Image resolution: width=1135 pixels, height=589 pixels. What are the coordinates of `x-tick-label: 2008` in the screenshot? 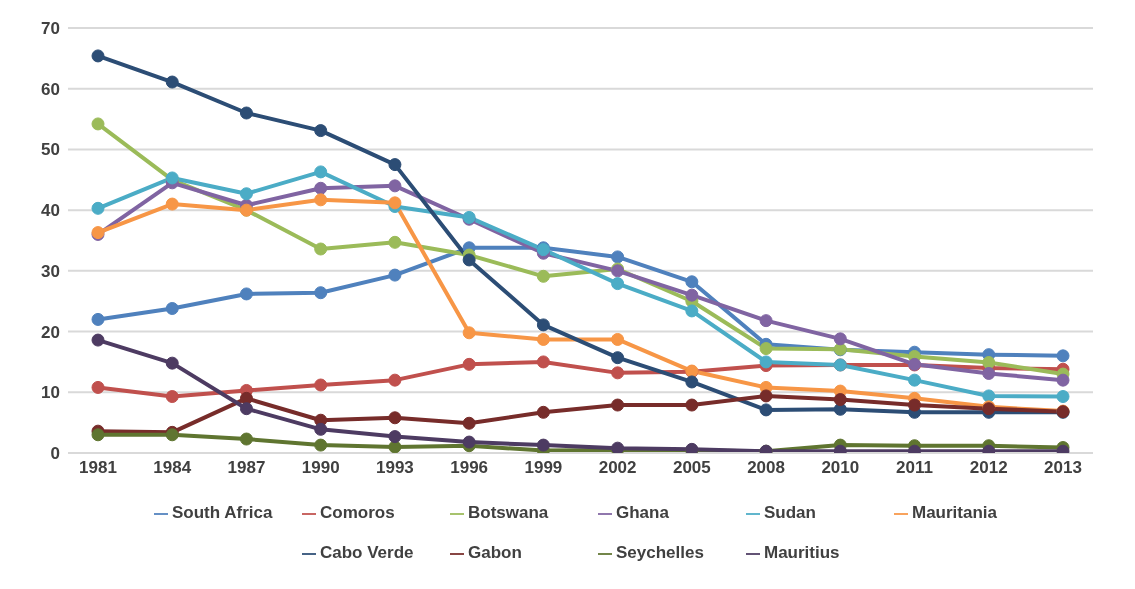 It's located at (766, 468).